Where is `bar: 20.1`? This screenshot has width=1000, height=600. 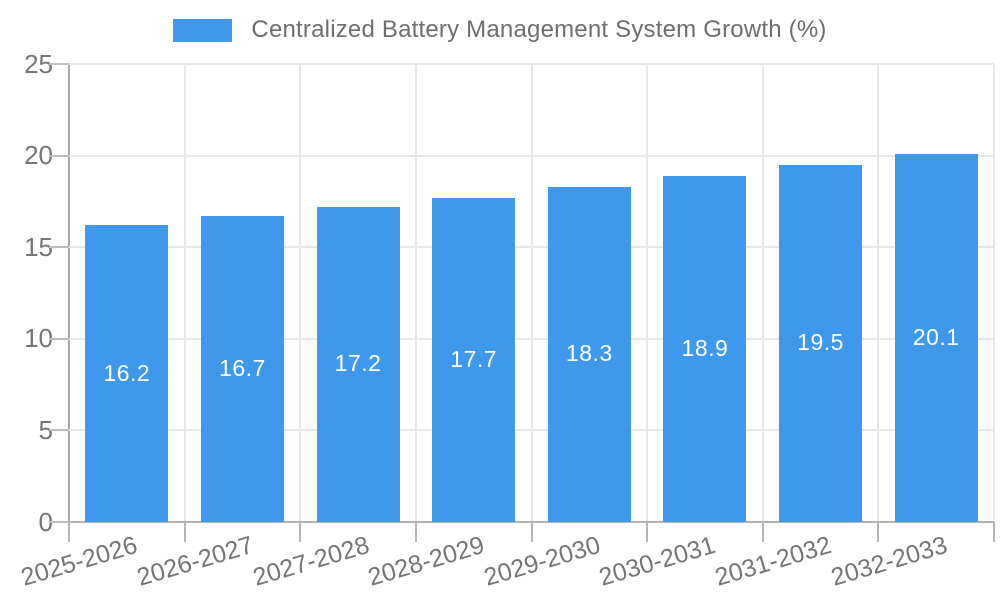
bar: 20.1 is located at coordinates (936, 337).